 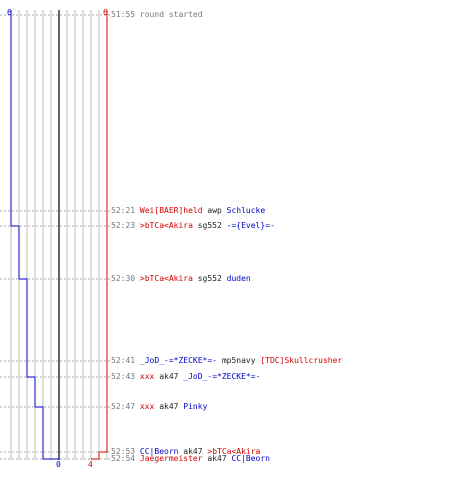 What do you see at coordinates (171, 14) in the screenshot?
I see `event-system-message: round started` at bounding box center [171, 14].